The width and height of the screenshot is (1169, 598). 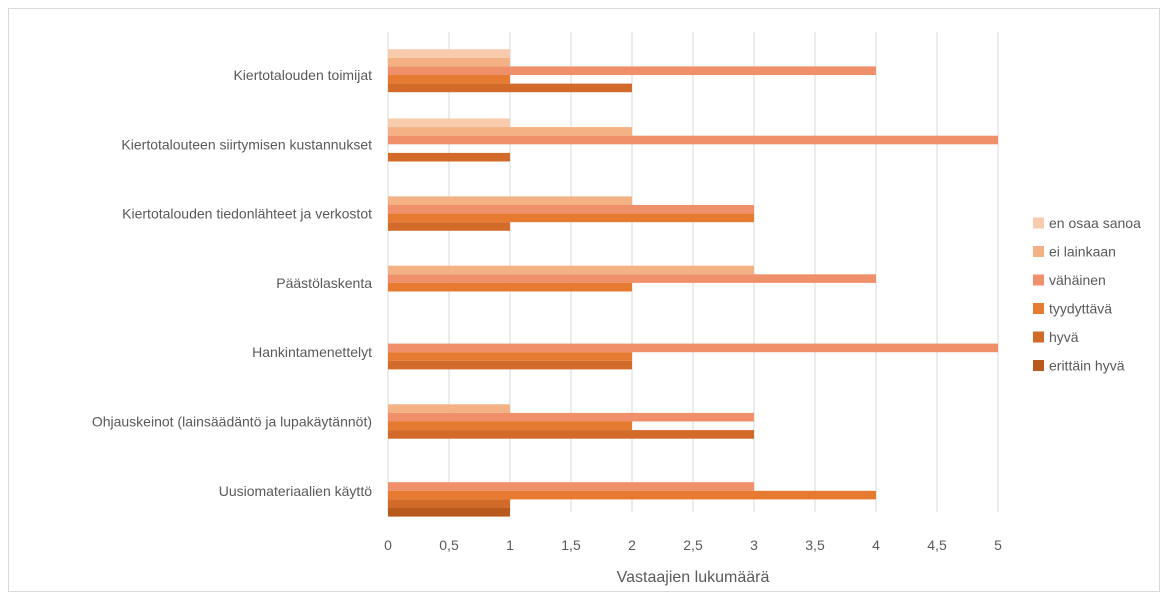 What do you see at coordinates (449, 545) in the screenshot?
I see `x-tick-label: 0,5` at bounding box center [449, 545].